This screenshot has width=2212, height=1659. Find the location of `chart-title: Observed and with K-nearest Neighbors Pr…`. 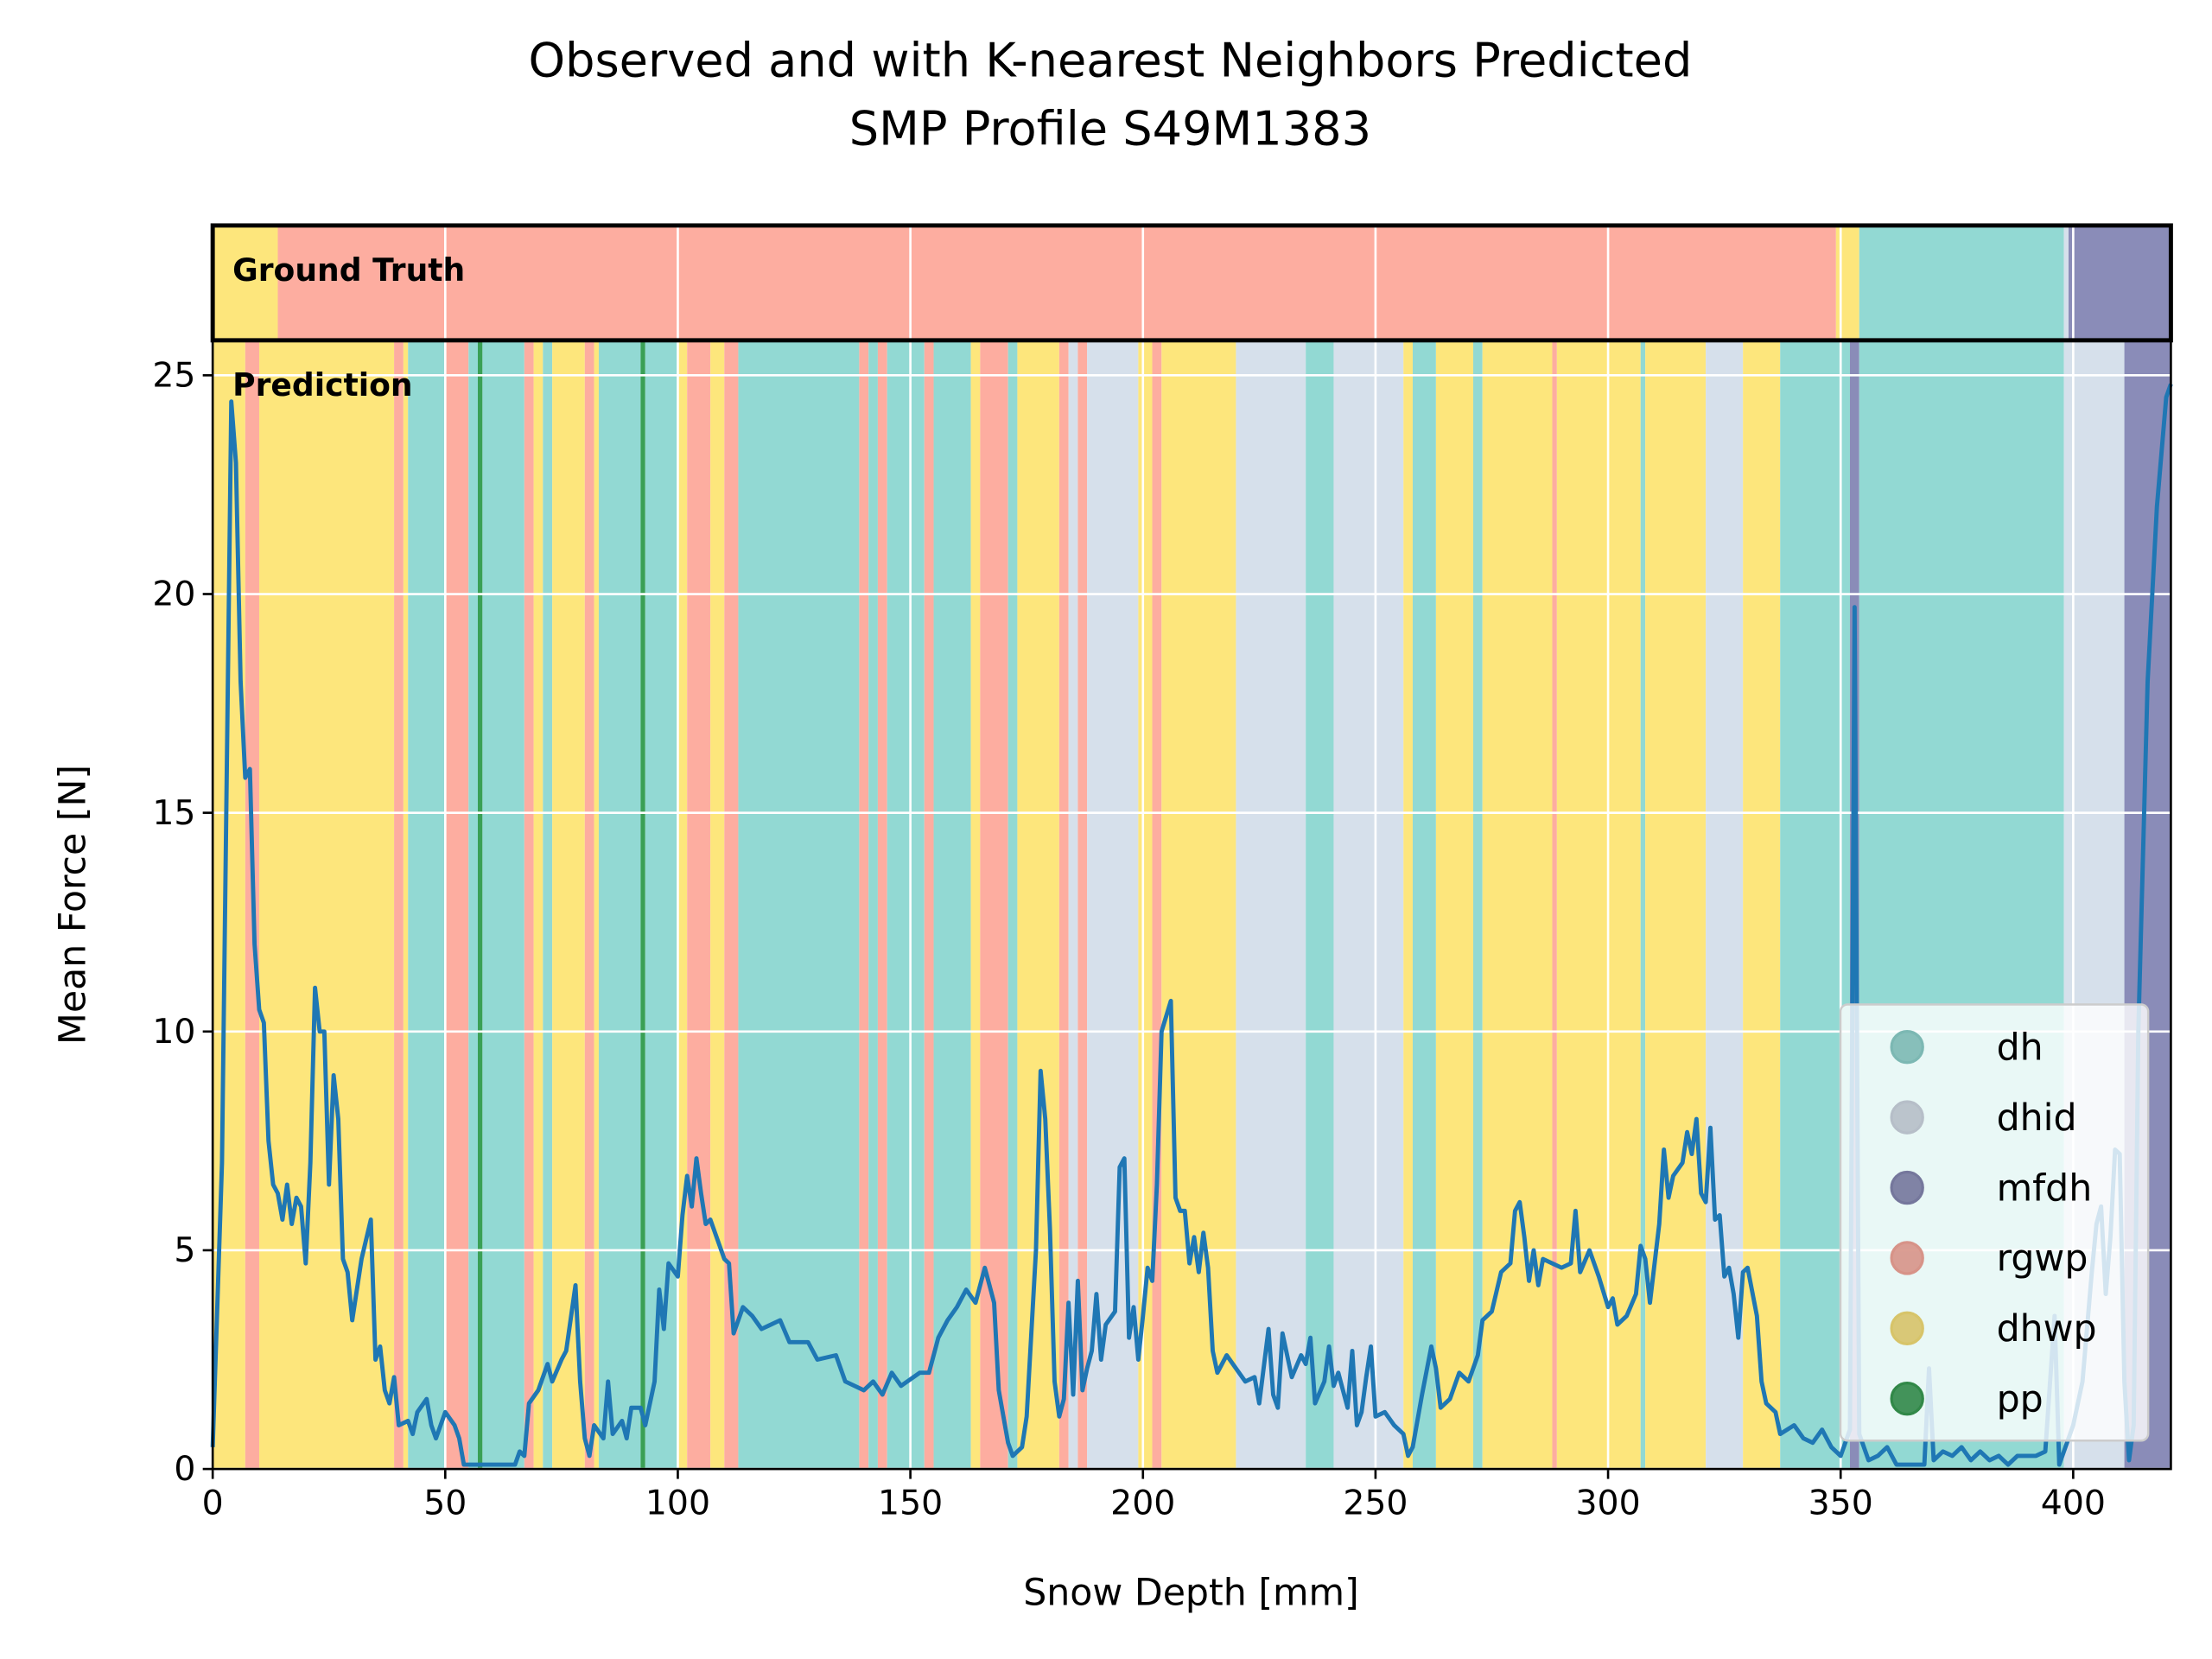

chart-title: Observed and with K-nearest Neighbors Pr… is located at coordinates (1110, 61).